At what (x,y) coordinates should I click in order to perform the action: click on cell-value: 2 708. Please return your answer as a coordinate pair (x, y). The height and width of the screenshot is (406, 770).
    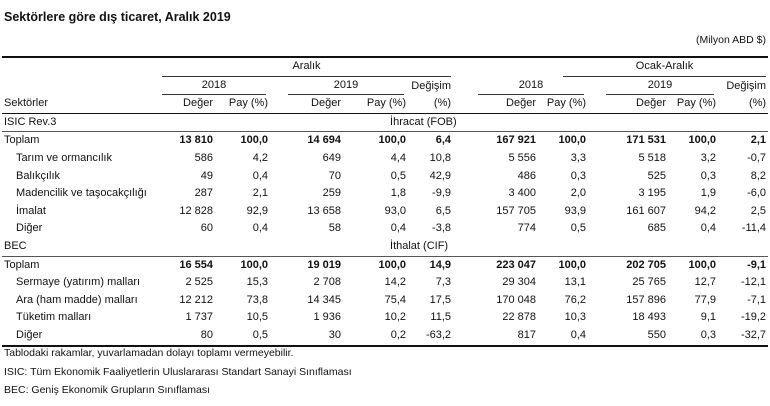
    Looking at the image, I should click on (327, 282).